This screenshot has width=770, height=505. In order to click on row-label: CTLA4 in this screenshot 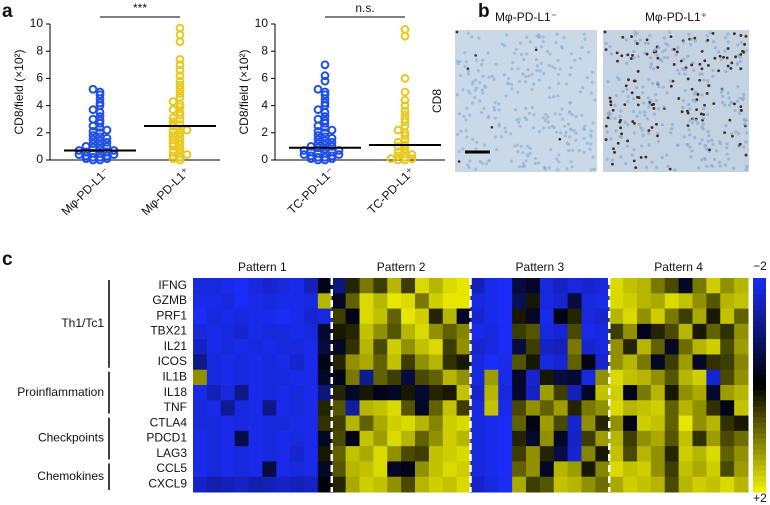, I will do `click(169, 422)`.